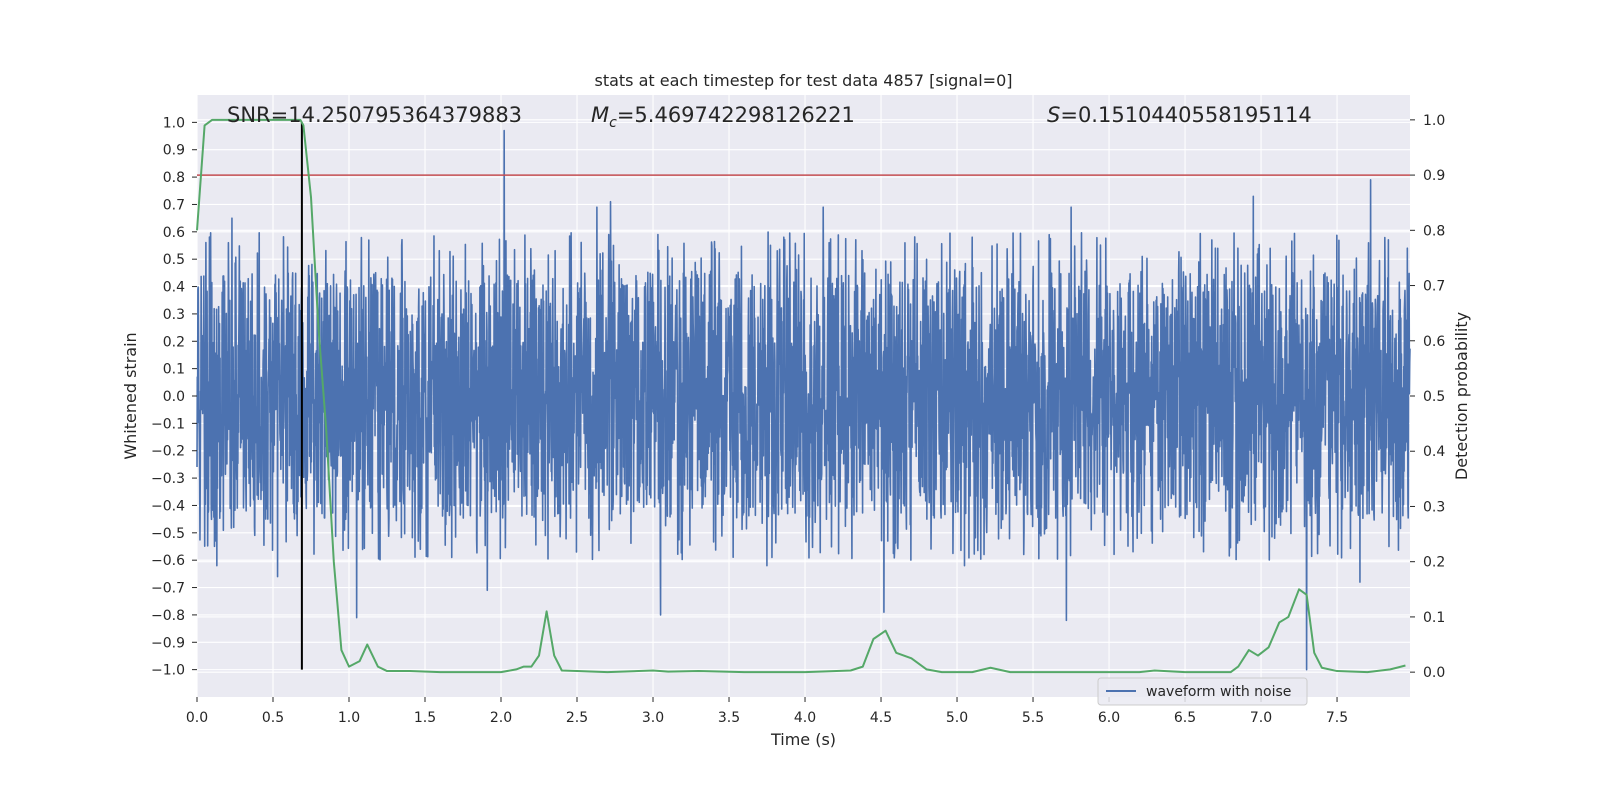 This screenshot has width=1600, height=800. I want to click on y-right-tick-label: 0.8, so click(1434, 231).